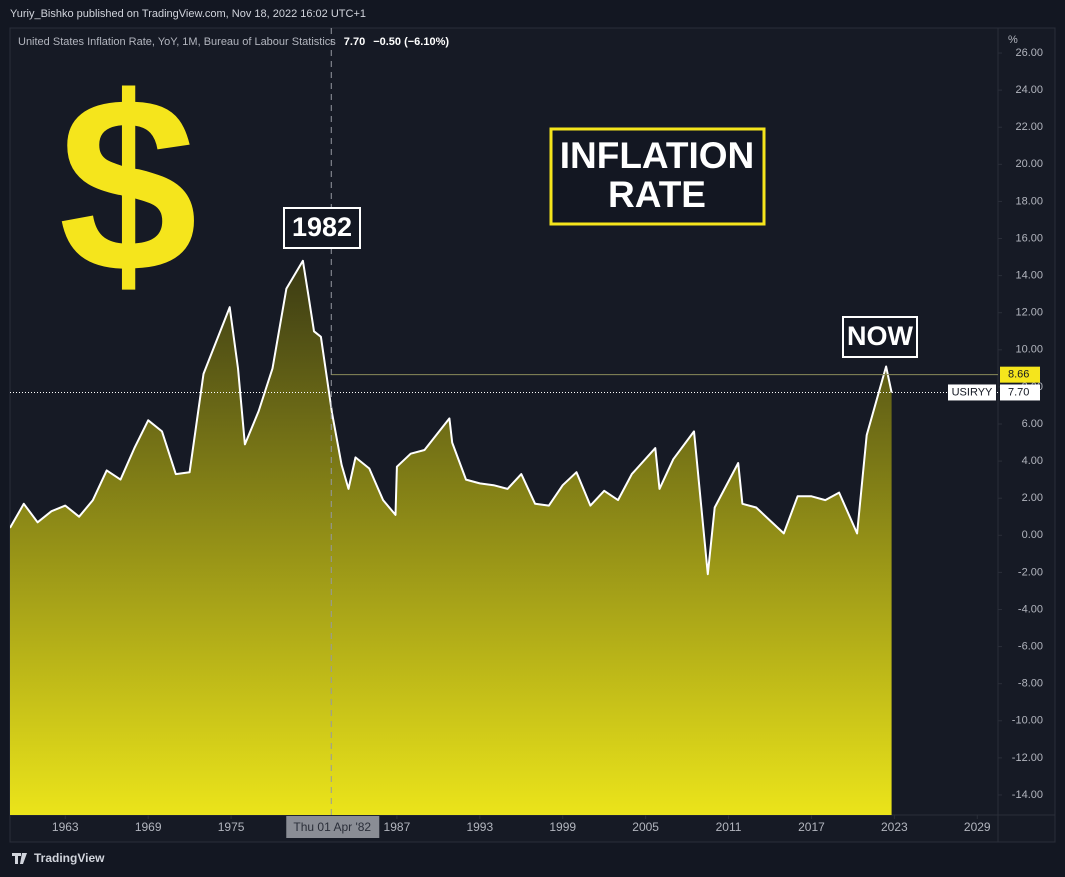  What do you see at coordinates (1032, 424) in the screenshot?
I see `y-tick-label: 6.00` at bounding box center [1032, 424].